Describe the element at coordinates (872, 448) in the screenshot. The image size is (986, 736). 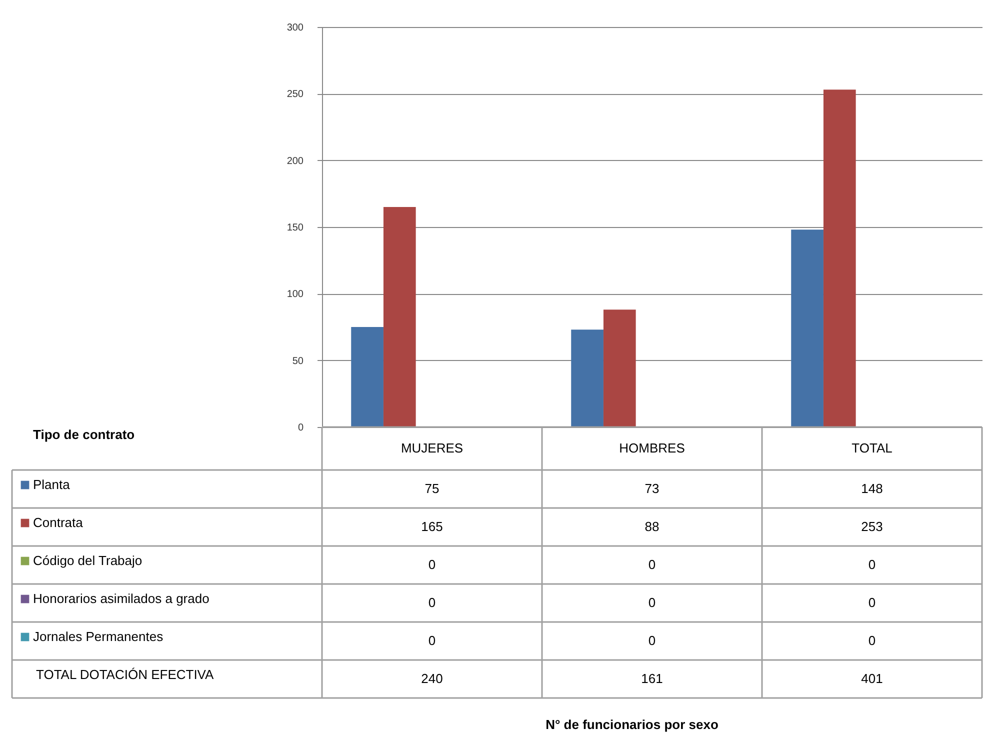
I see `x-tick-label: TOTAL` at that location.